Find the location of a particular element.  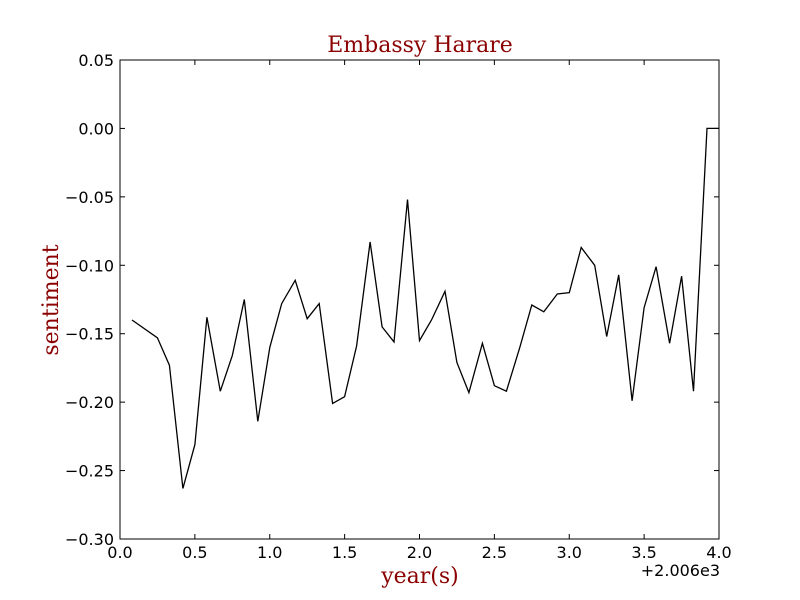

y-tick-label: −0.25 is located at coordinates (89, 471).